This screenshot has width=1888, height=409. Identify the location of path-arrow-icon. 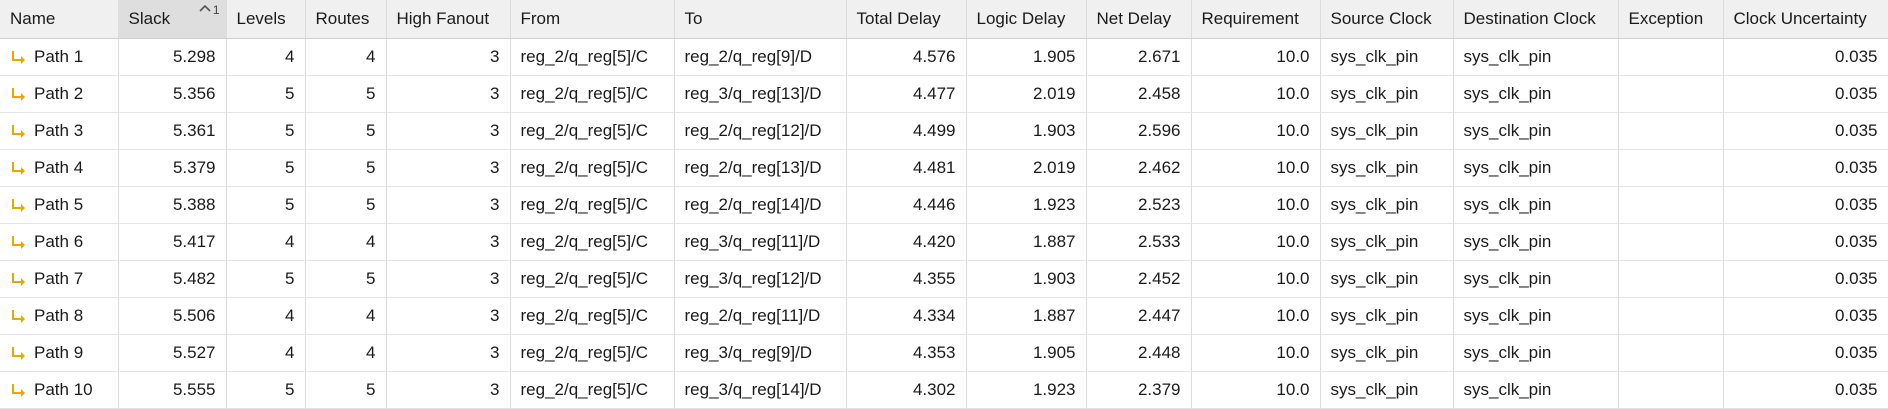
(18, 316).